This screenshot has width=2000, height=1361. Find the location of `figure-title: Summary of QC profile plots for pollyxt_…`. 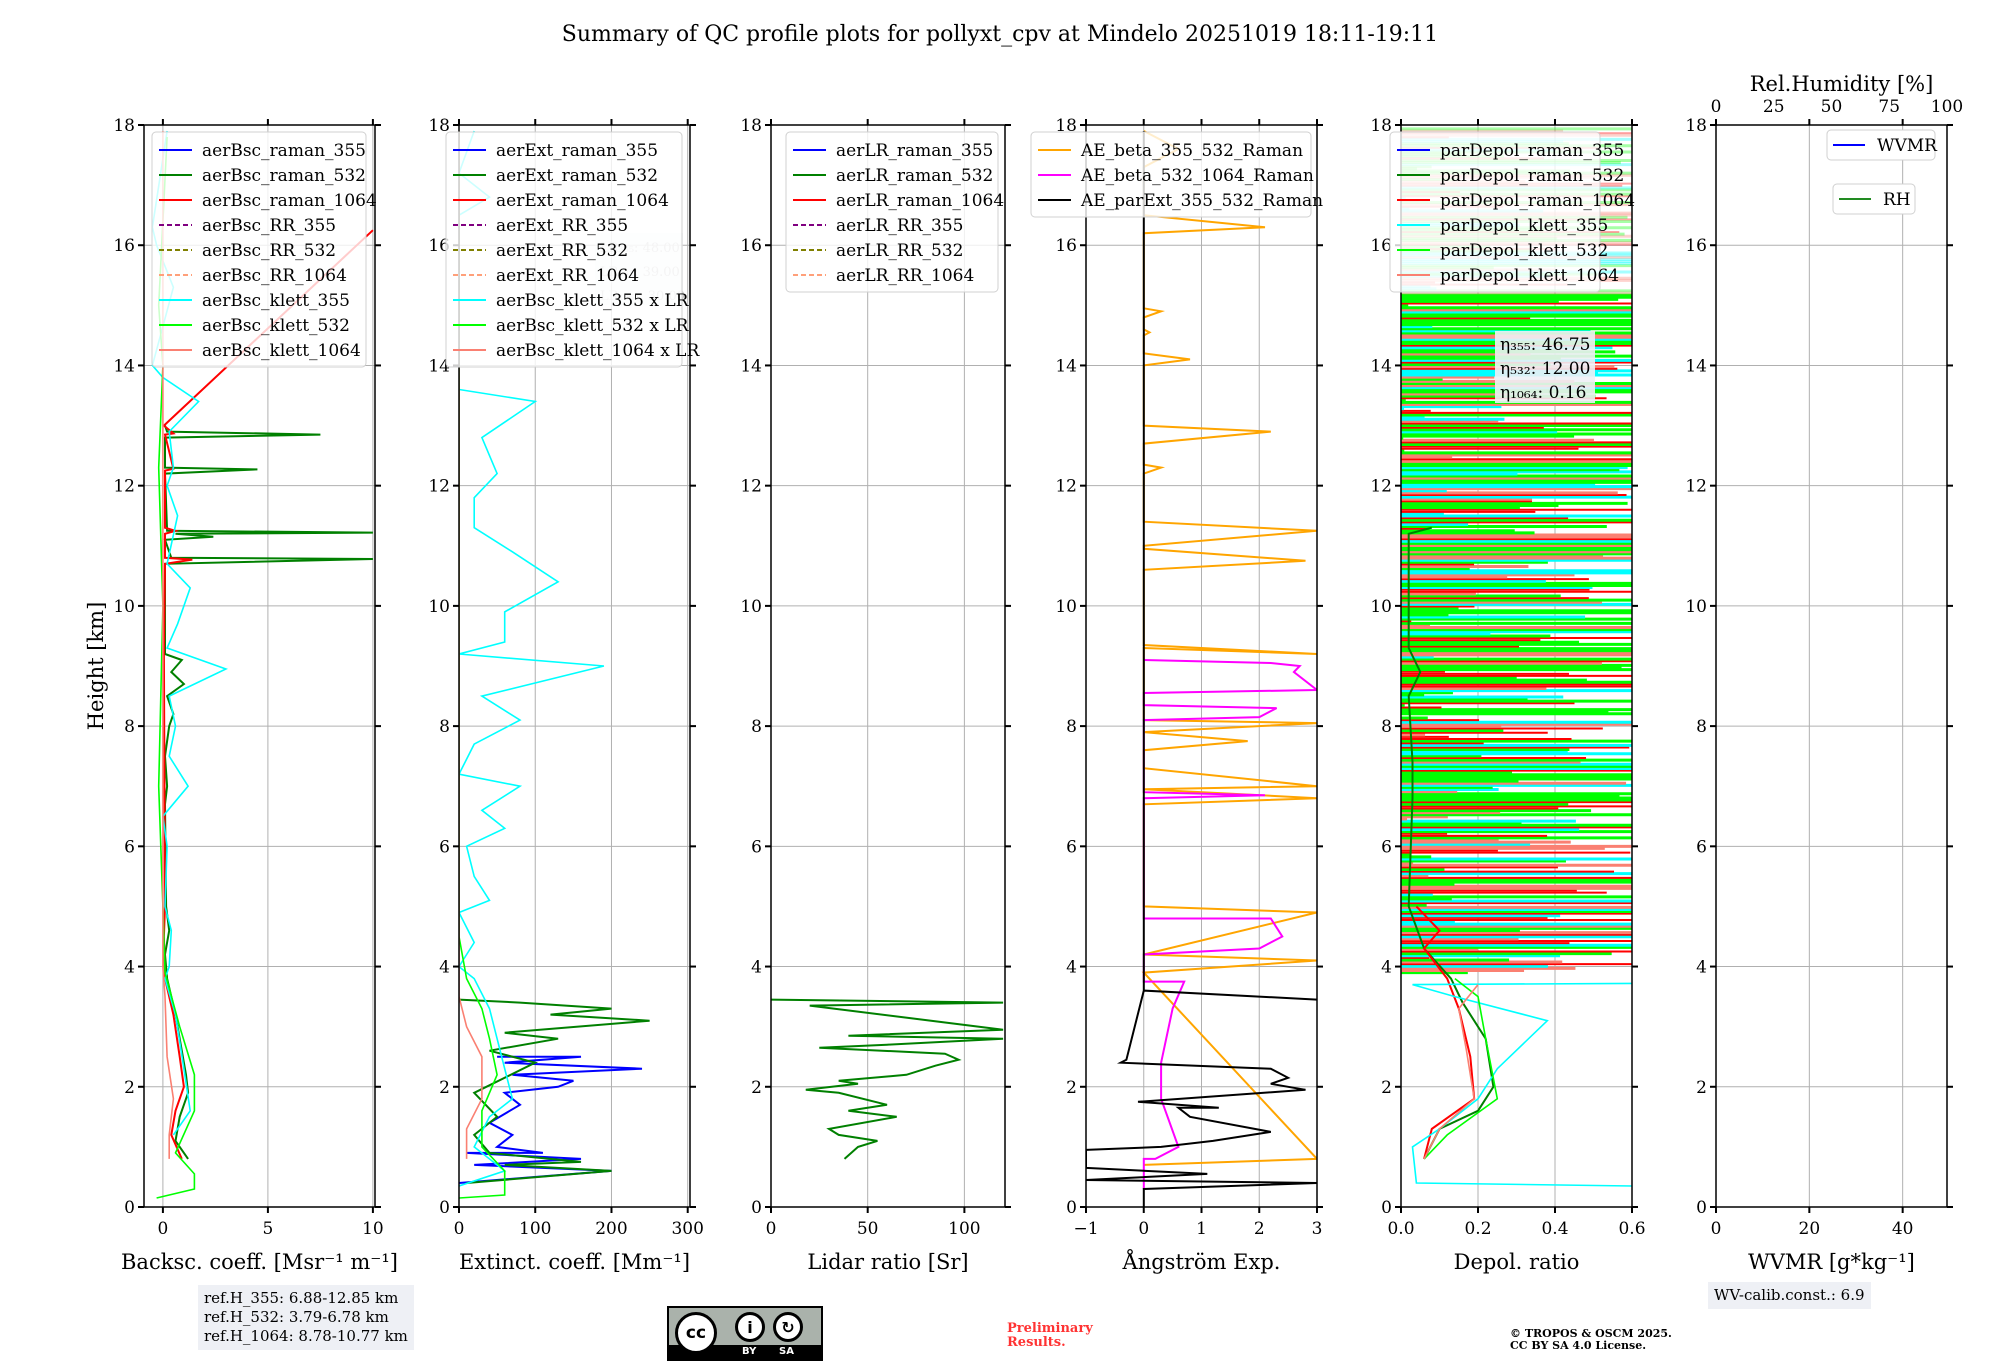

figure-title: Summary of QC profile plots for pollyxt_… is located at coordinates (1000, 34).